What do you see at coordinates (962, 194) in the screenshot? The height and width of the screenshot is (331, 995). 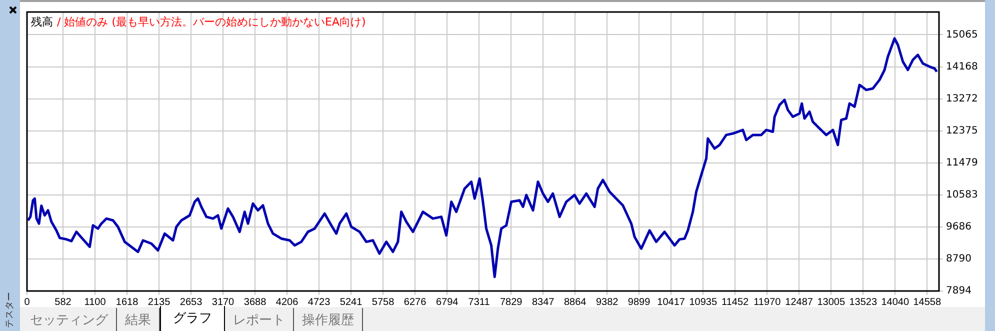 I see `y-tick-label: 10583` at bounding box center [962, 194].